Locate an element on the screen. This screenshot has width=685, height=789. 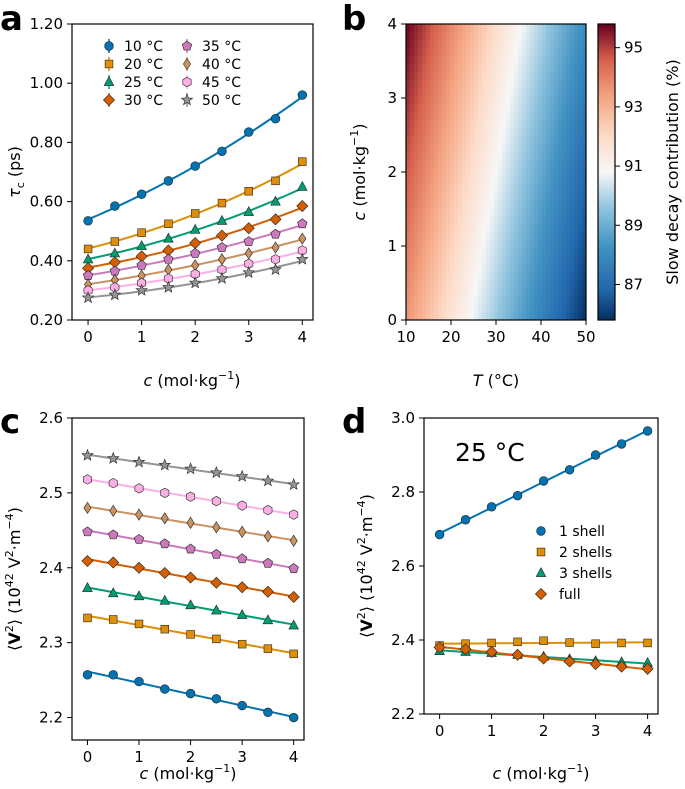
panel-d-point-full is located at coordinates (621, 666).